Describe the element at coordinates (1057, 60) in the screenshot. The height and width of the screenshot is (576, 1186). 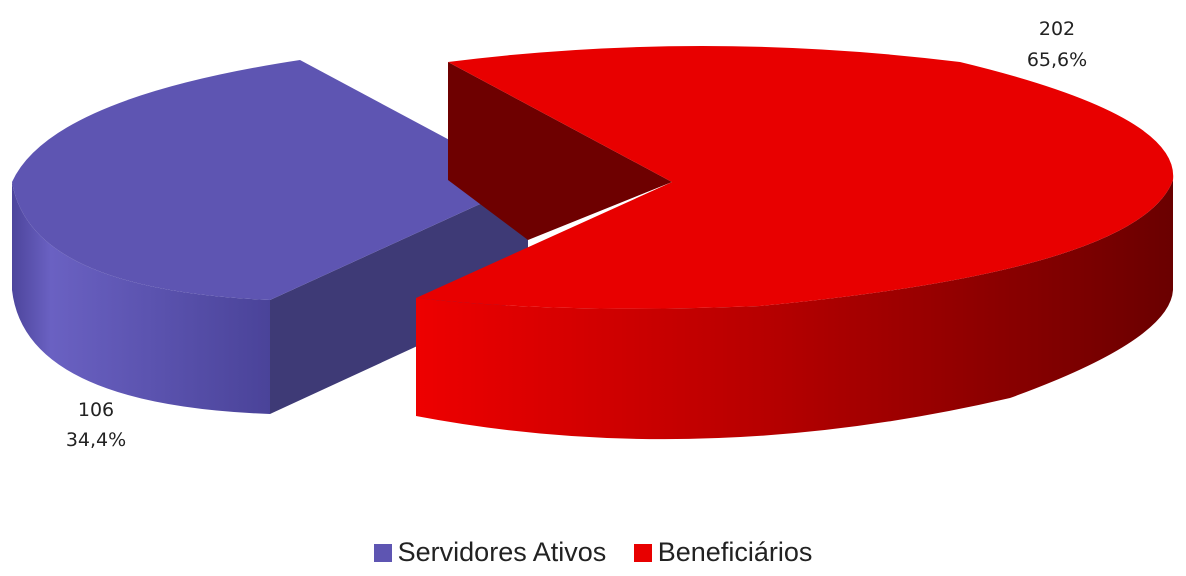
I see `data-label-beneficiarios-percent: 65,6%` at that location.